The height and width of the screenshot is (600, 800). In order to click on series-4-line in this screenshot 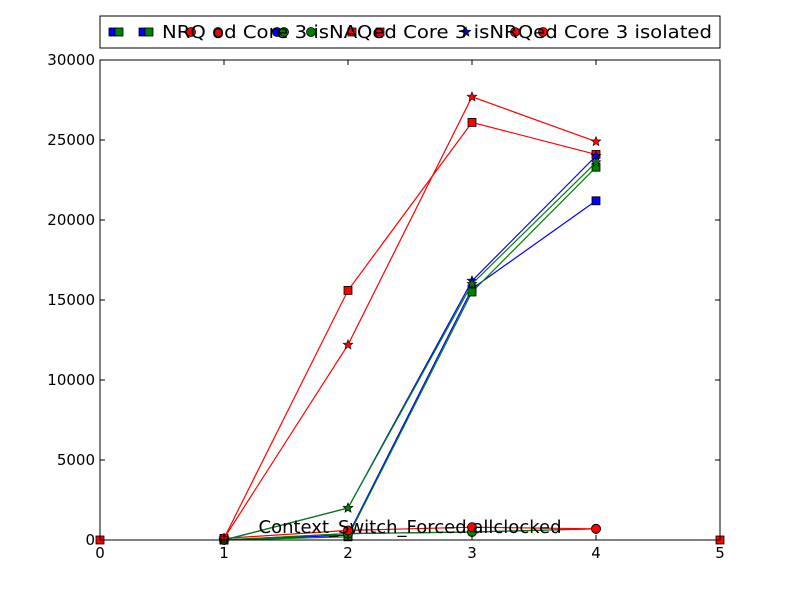, I will do `click(410, 534)`.